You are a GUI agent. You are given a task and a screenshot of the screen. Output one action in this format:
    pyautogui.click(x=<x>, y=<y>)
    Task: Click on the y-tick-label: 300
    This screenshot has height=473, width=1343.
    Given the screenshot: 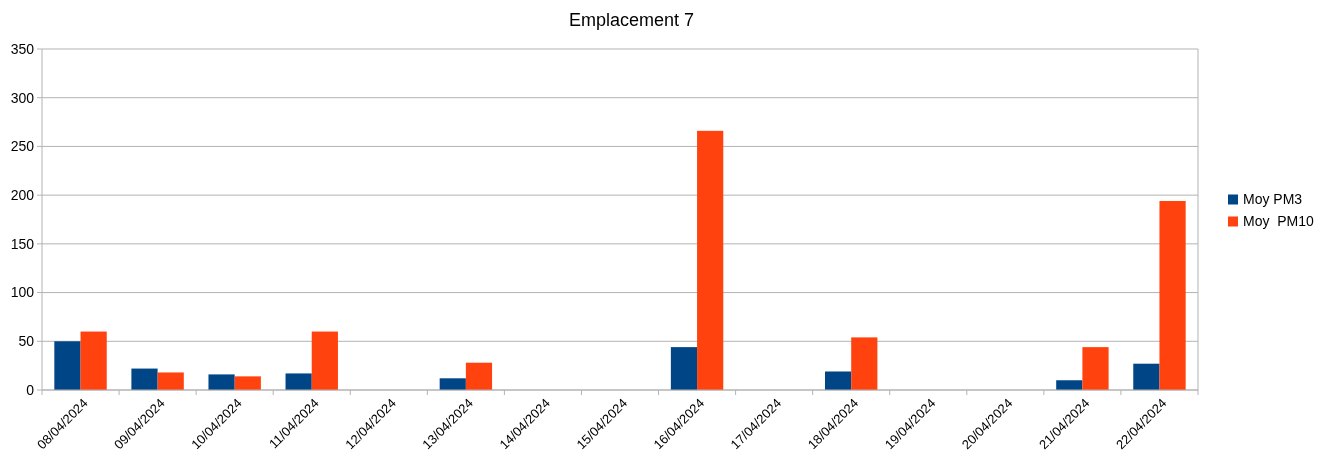 What is the action you would take?
    pyautogui.click(x=22, y=97)
    